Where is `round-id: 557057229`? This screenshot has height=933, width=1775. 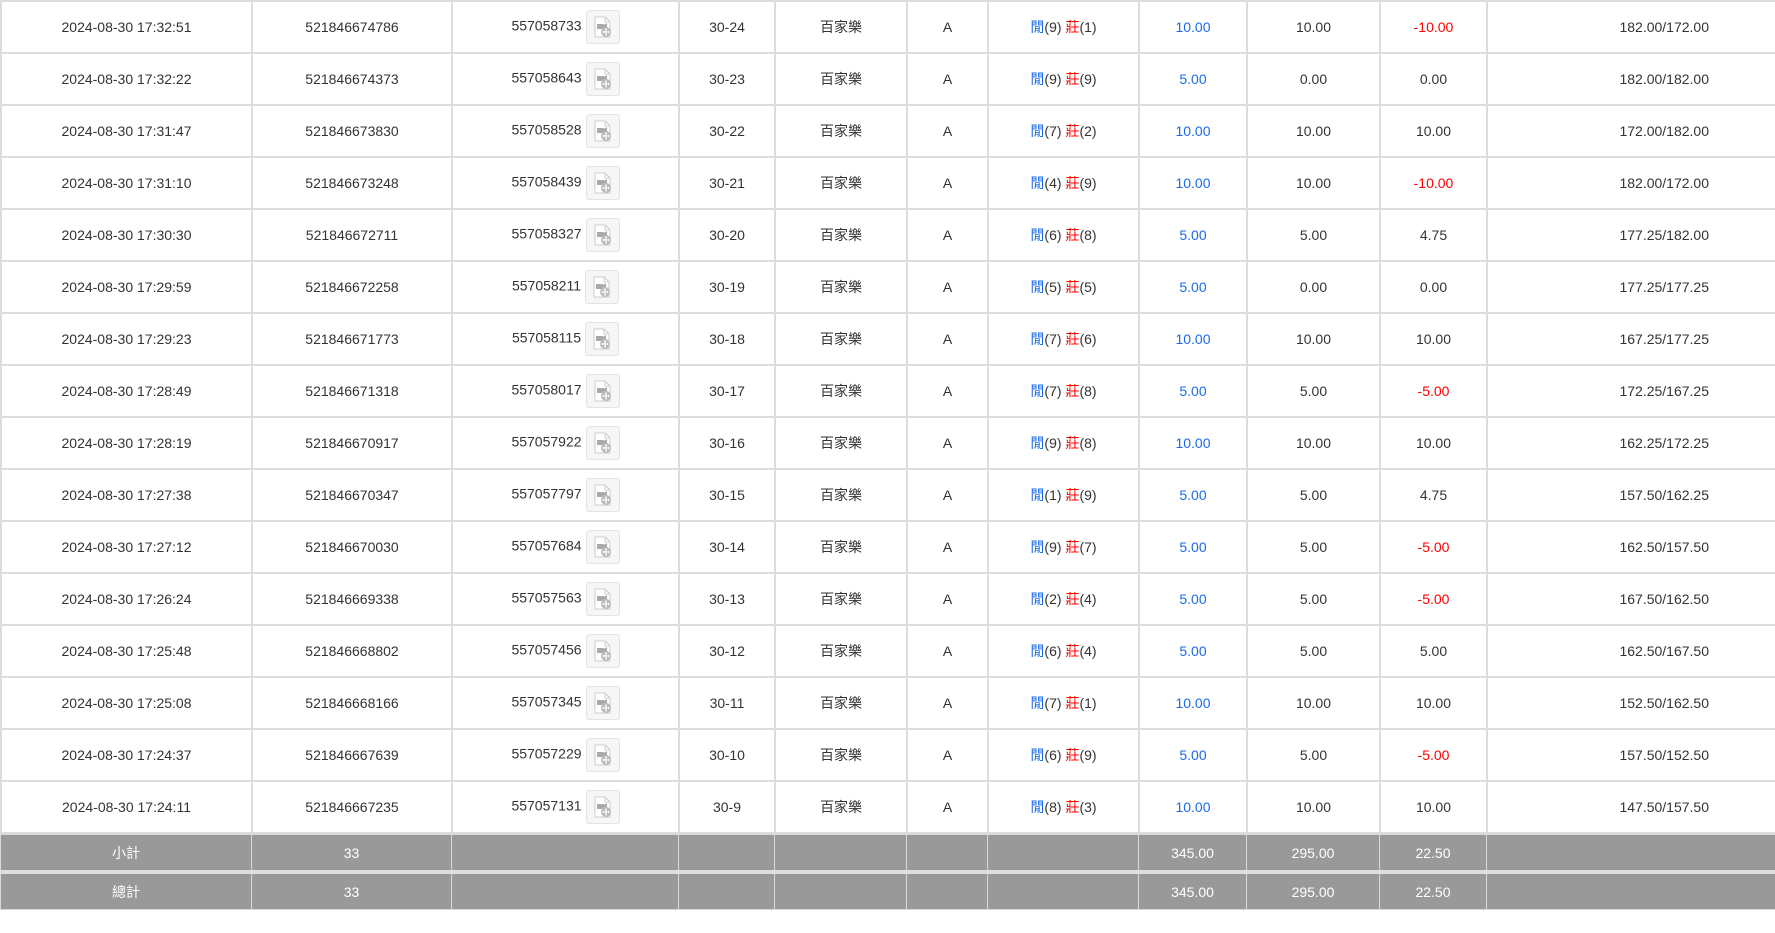 round-id: 557057229 is located at coordinates (565, 755).